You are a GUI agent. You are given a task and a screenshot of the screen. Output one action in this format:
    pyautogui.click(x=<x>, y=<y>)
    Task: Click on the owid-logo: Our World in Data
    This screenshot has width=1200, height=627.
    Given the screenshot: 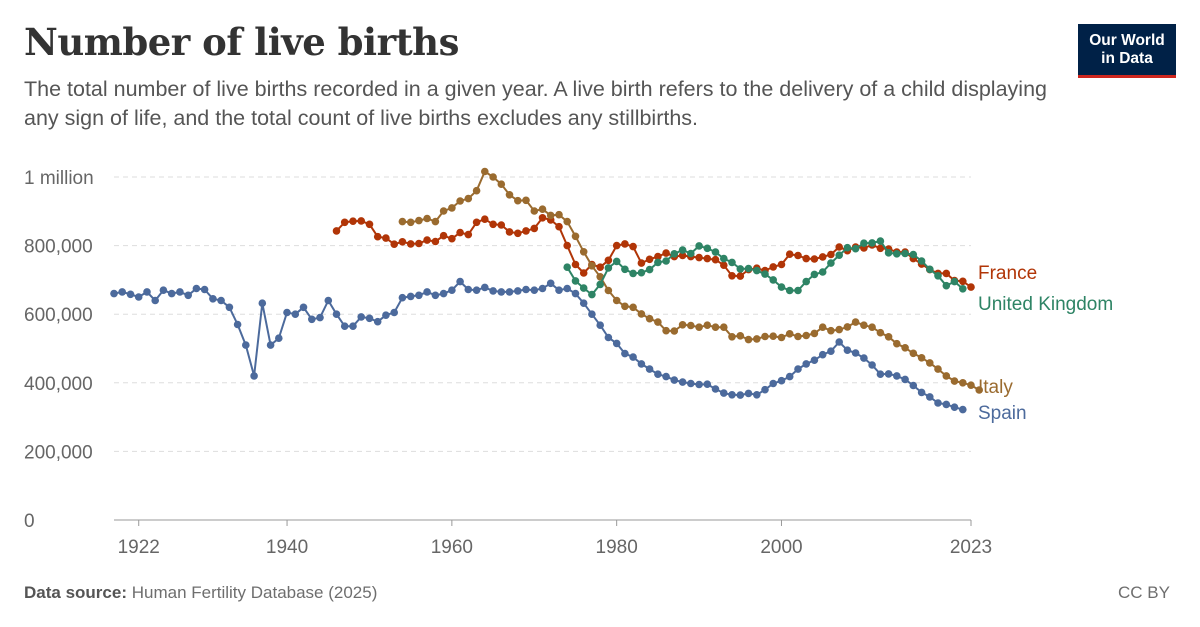 What is the action you would take?
    pyautogui.click(x=1127, y=51)
    